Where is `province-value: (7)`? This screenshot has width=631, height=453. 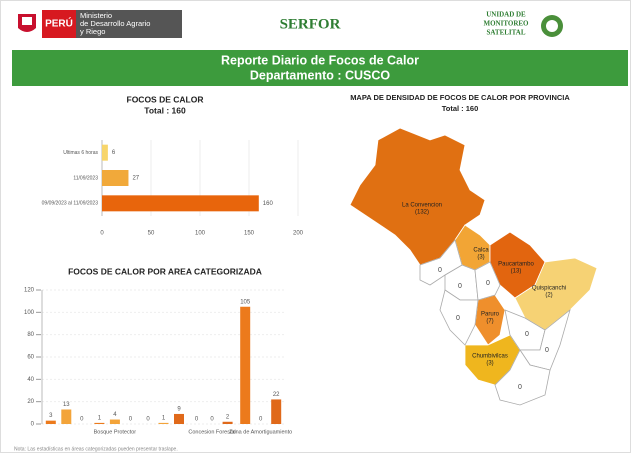
province-value: (7) is located at coordinates (489, 322).